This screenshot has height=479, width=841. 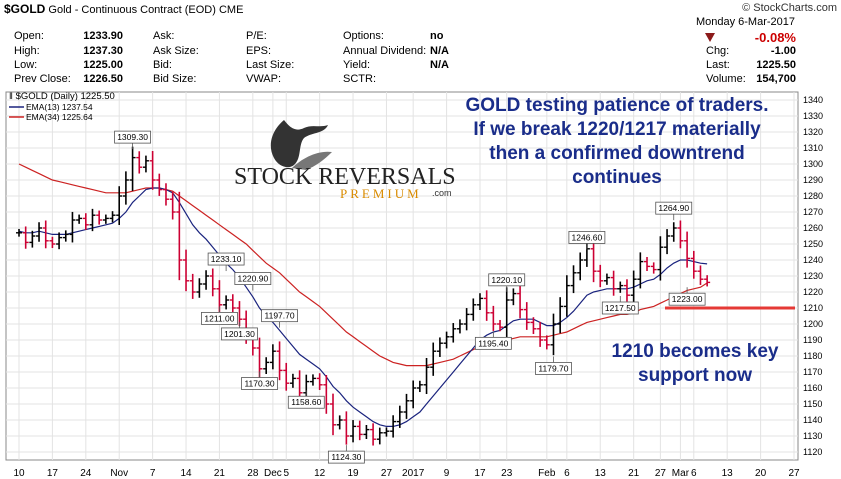 I want to click on y-tick-label: 1130, so click(x=812, y=436).